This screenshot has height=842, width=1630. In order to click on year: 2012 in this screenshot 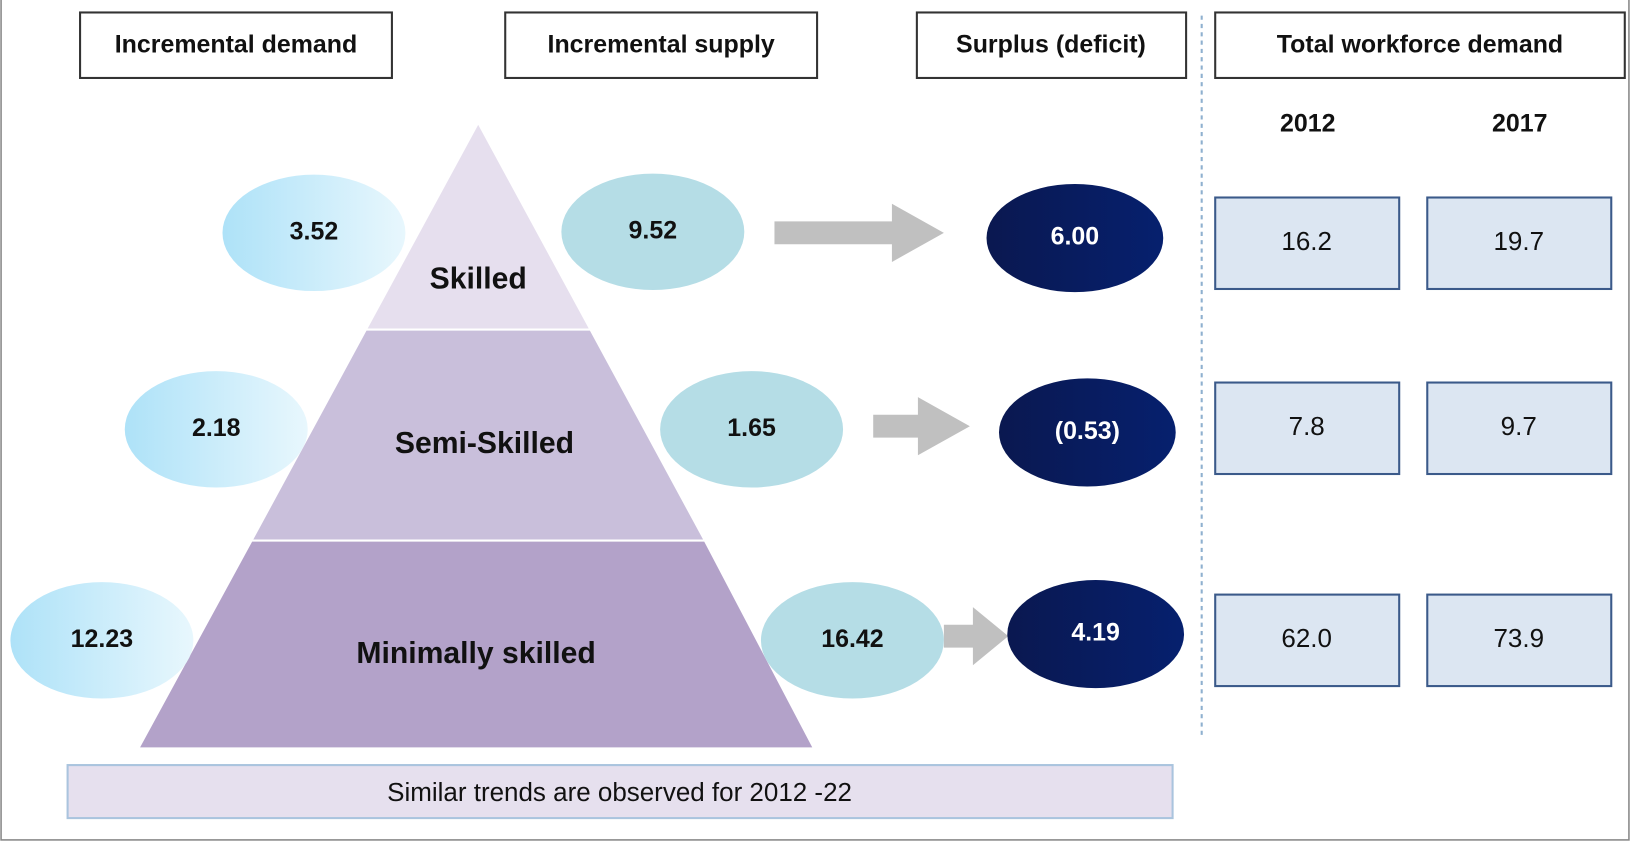, I will do `click(1307, 123)`.